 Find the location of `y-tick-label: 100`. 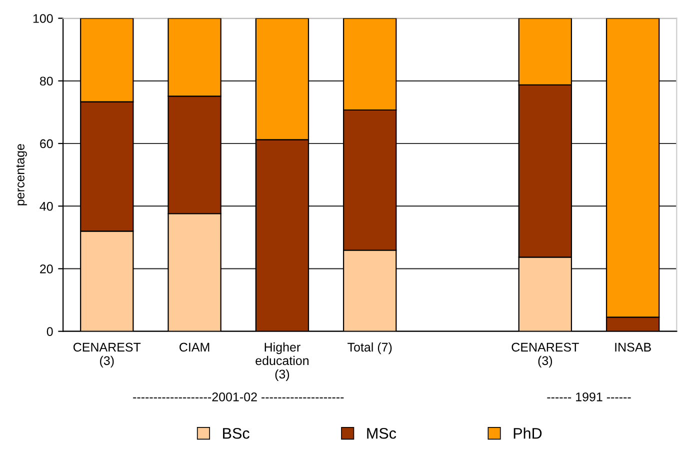

y-tick-label: 100 is located at coordinates (43, 18).